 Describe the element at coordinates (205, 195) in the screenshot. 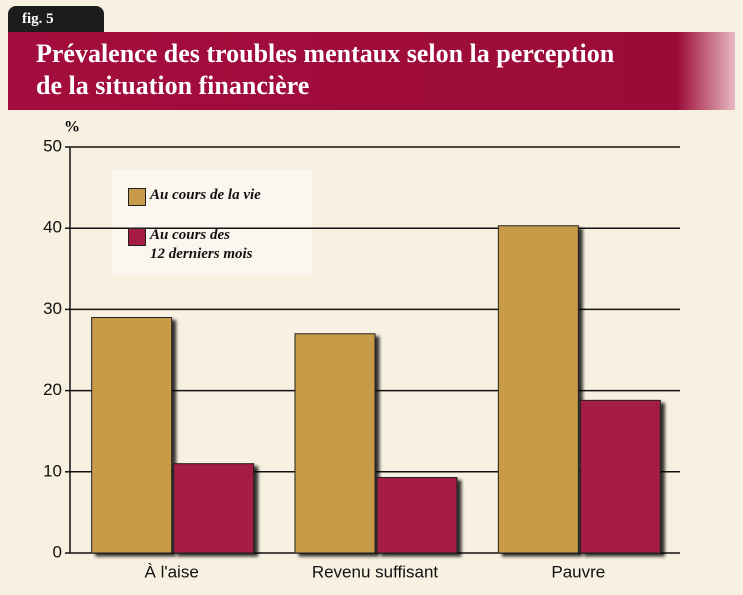

I see `legend-label: Au cours de la vie` at that location.